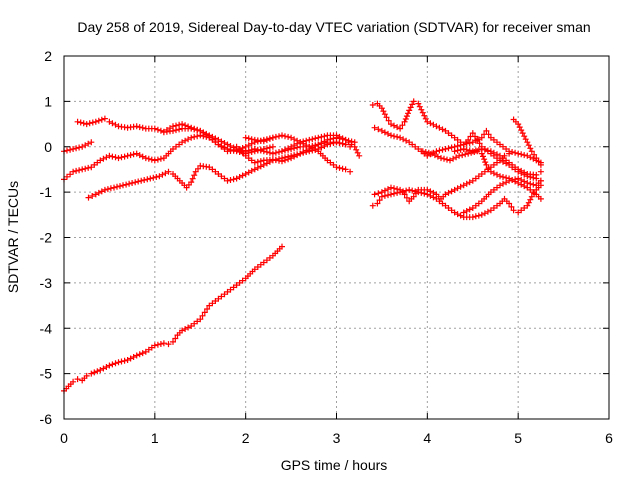 The image size is (640, 480). What do you see at coordinates (46, 374) in the screenshot?
I see `y-tick-label: -5` at bounding box center [46, 374].